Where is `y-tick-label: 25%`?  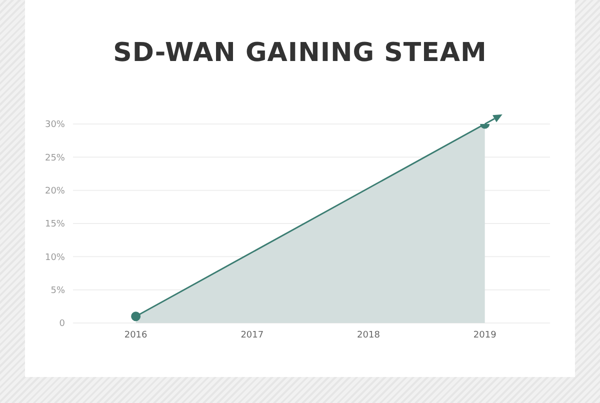 y-tick-label: 25% is located at coordinates (55, 158).